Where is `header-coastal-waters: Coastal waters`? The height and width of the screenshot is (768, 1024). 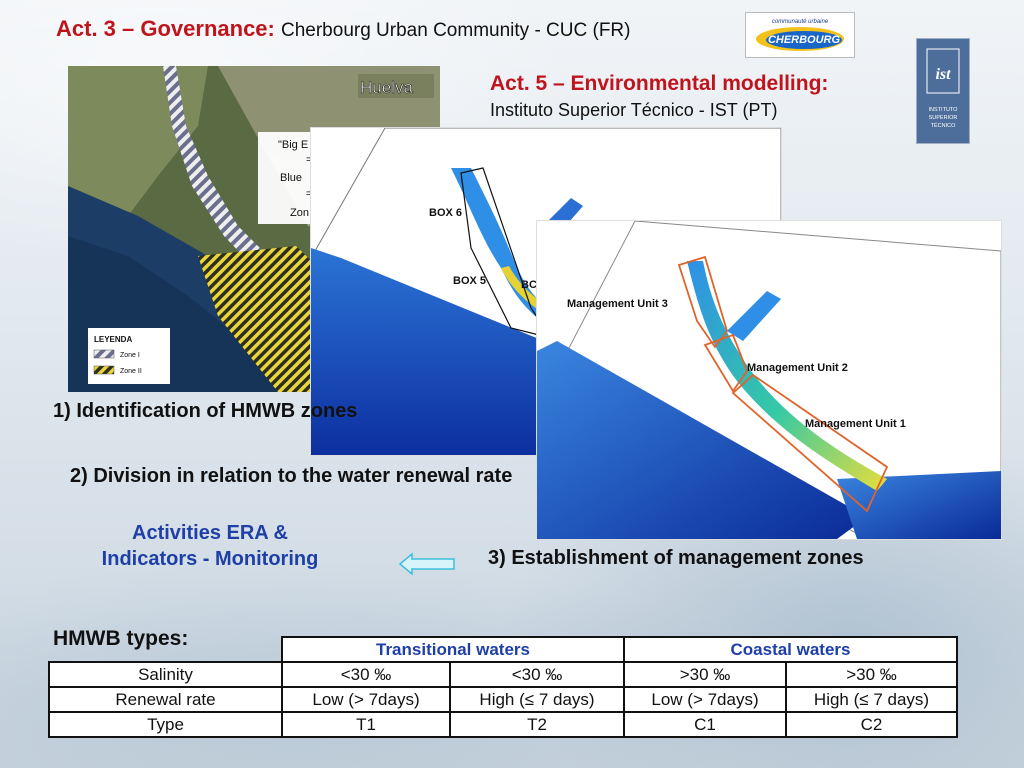 header-coastal-waters: Coastal waters is located at coordinates (790, 649).